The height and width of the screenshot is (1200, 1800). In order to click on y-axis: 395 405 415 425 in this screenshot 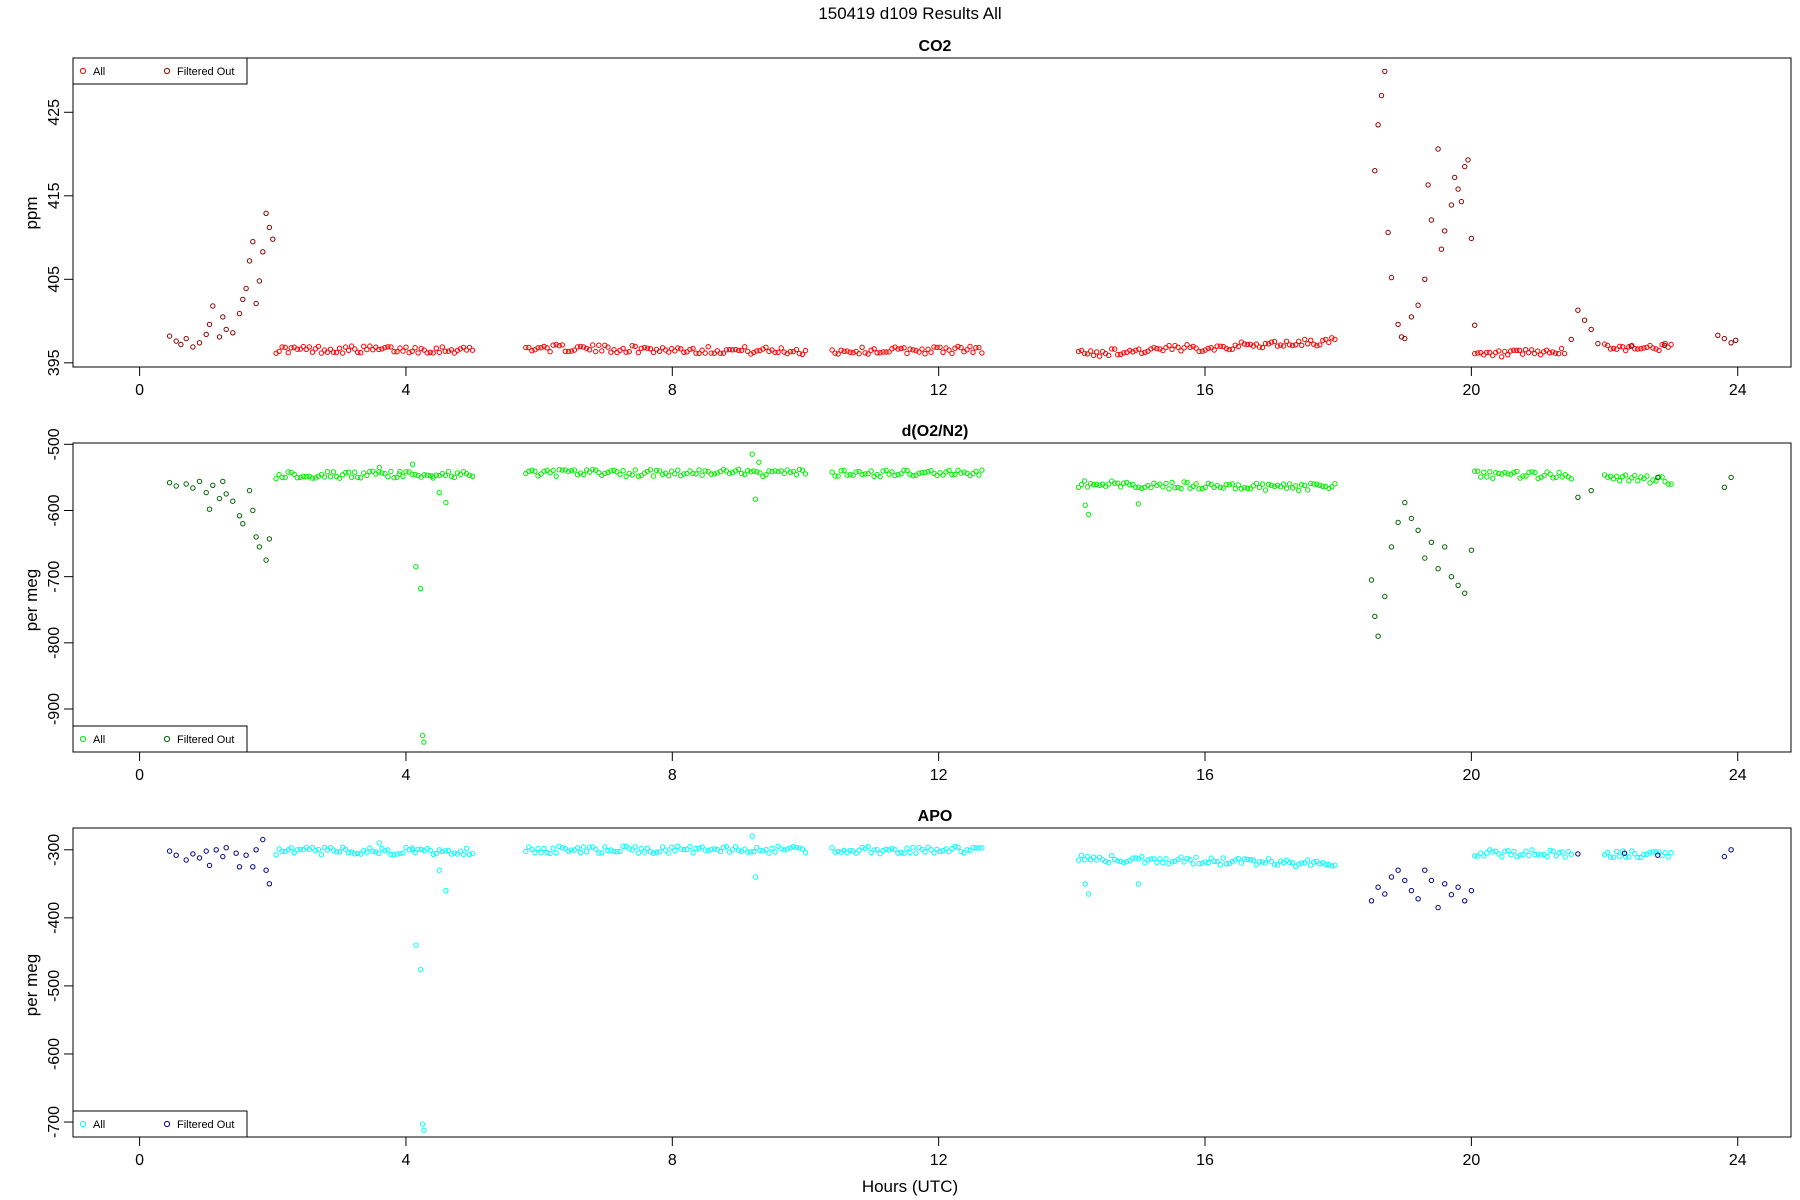, I will do `click(60, 237)`.